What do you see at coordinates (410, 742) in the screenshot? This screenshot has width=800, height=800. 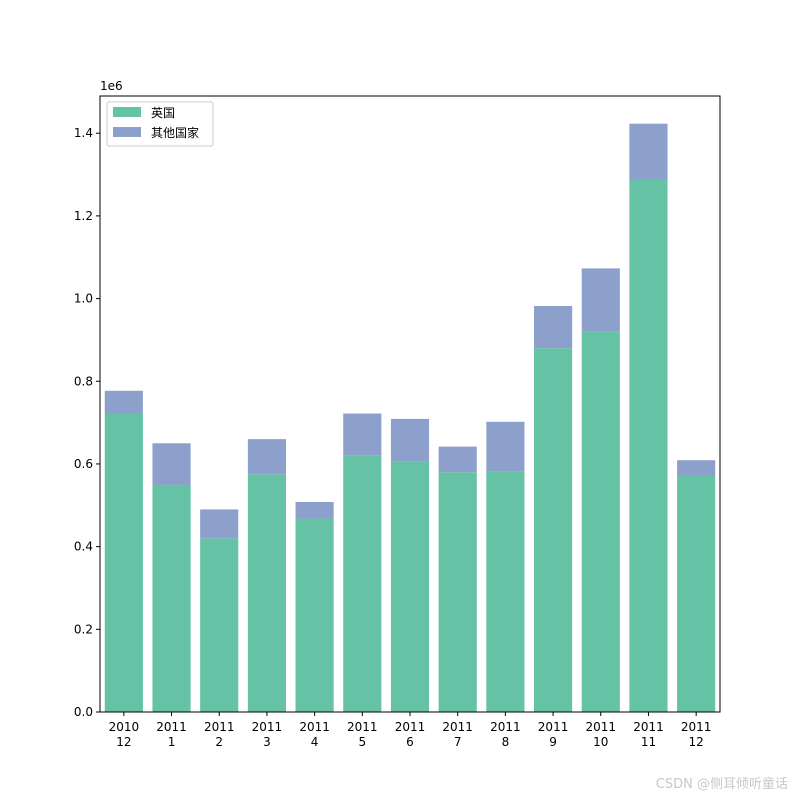 I see `x-tick-label-month: 6` at bounding box center [410, 742].